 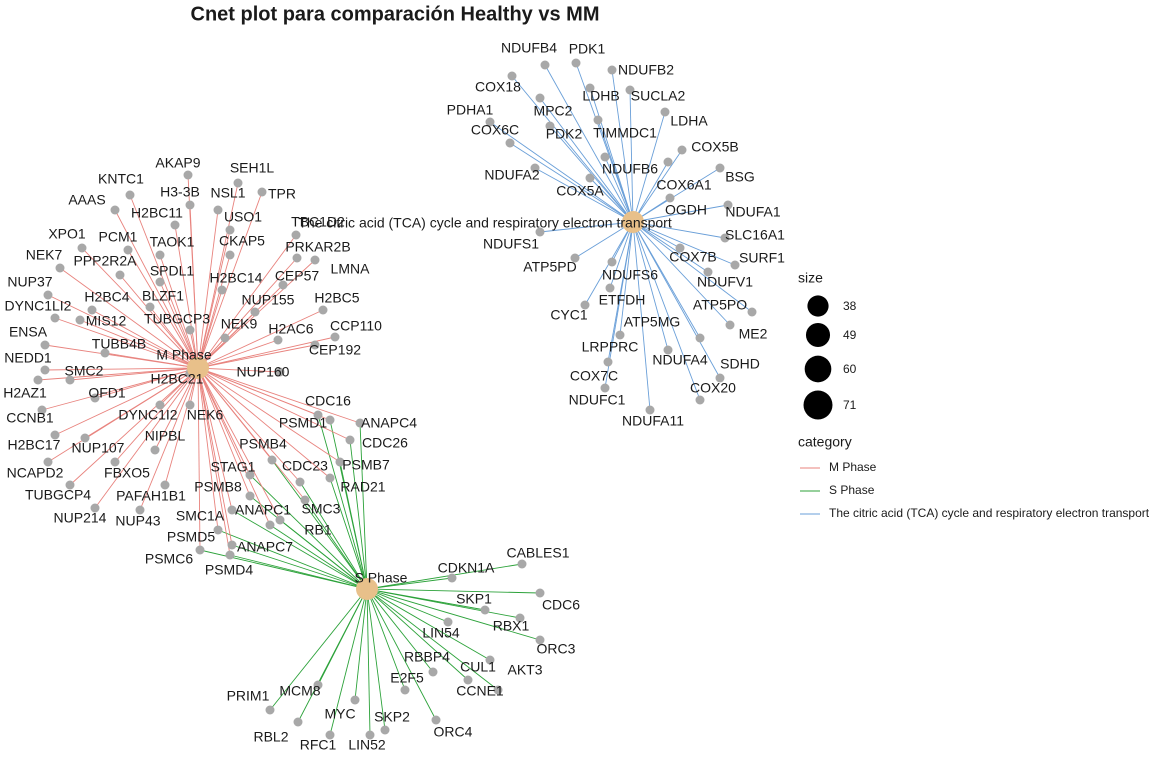 What do you see at coordinates (28, 358) in the screenshot?
I see `gene-label: NEDD1` at bounding box center [28, 358].